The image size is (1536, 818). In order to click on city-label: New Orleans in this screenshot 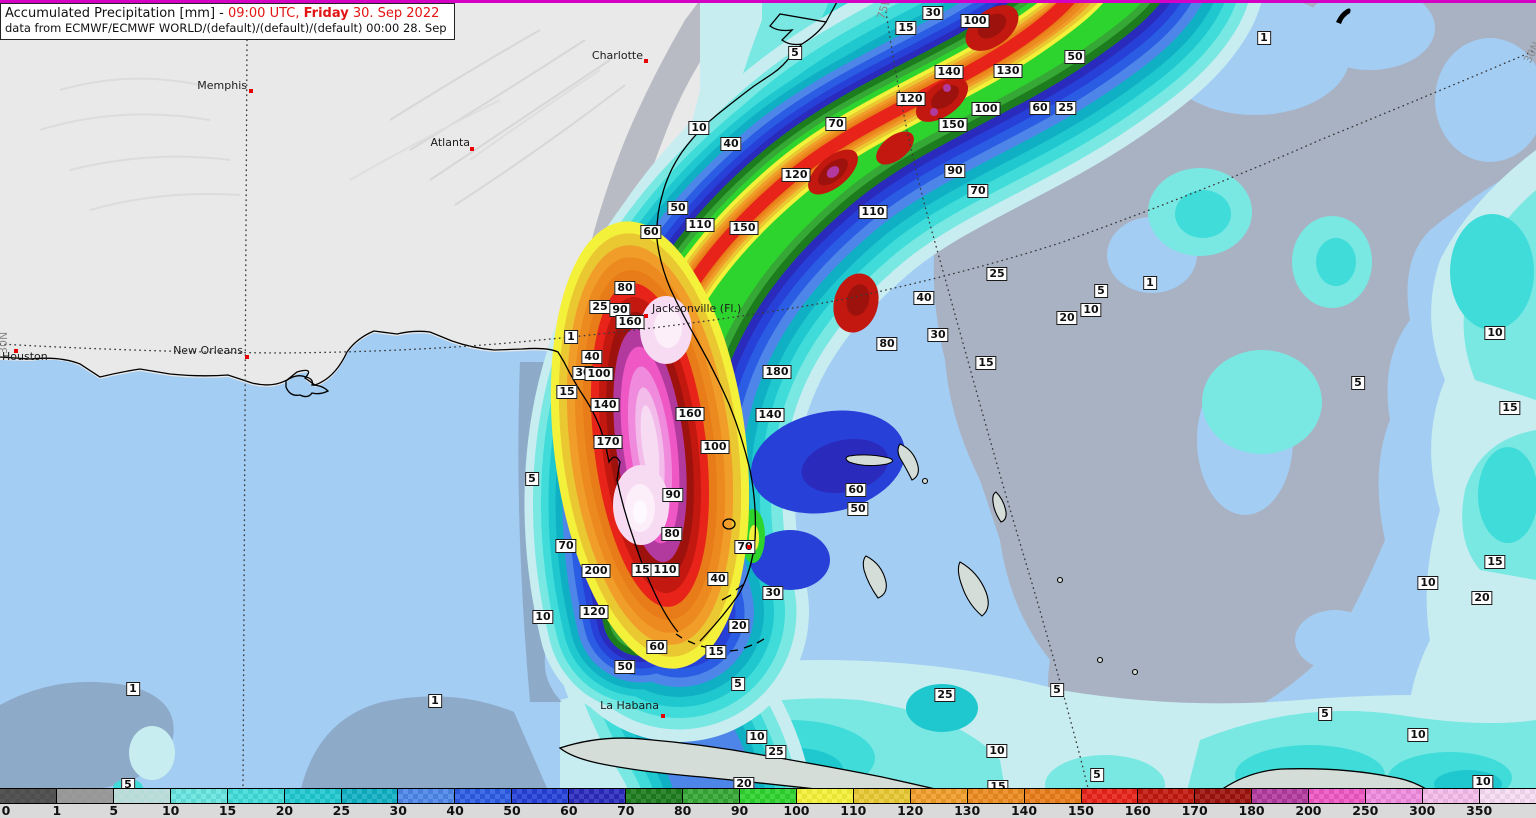, I will do `click(208, 350)`.